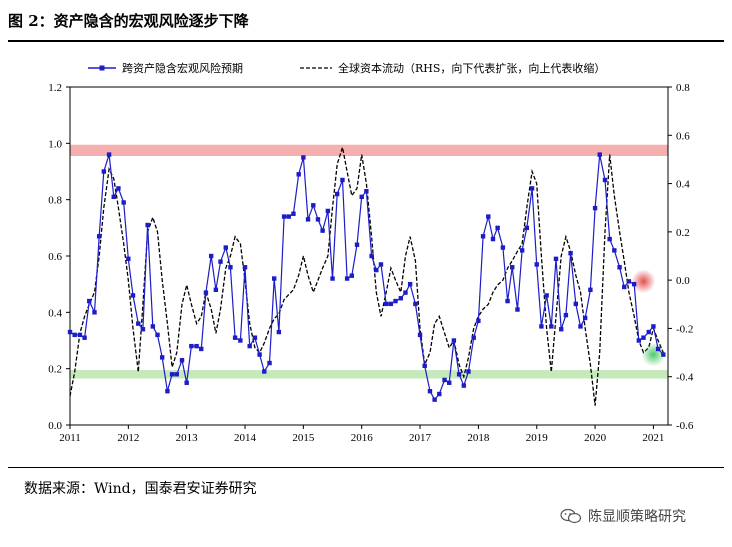  I want to click on y-right-tick-label-5: 0.4, so click(683, 185).